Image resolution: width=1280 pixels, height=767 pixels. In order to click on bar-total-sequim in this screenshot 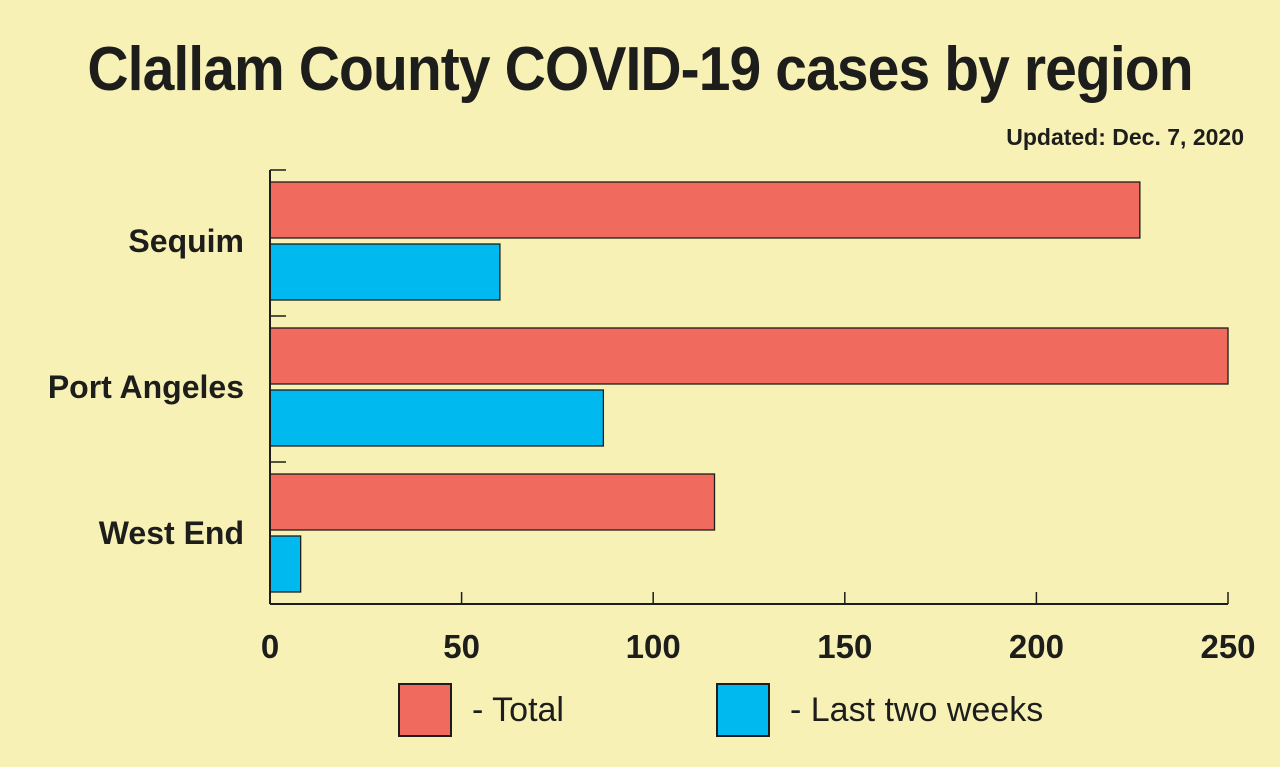, I will do `click(705, 210)`.